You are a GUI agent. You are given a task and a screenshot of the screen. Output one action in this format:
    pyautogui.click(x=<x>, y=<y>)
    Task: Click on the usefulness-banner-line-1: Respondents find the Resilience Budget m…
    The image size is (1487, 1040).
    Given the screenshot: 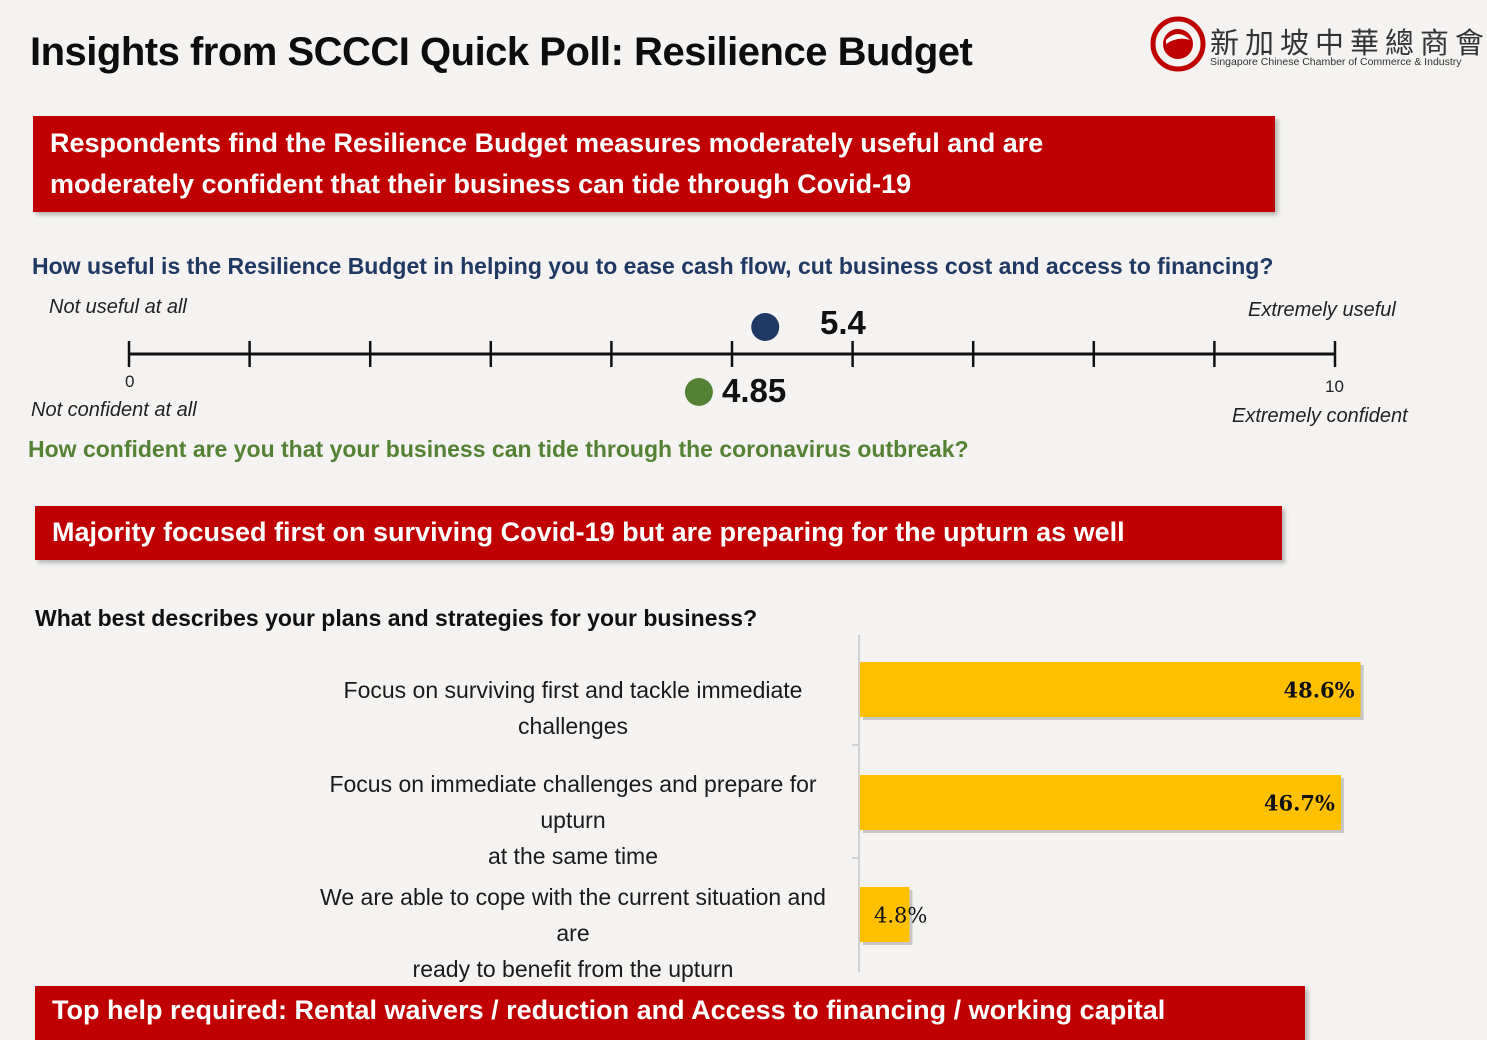 What is the action you would take?
    pyautogui.click(x=547, y=143)
    